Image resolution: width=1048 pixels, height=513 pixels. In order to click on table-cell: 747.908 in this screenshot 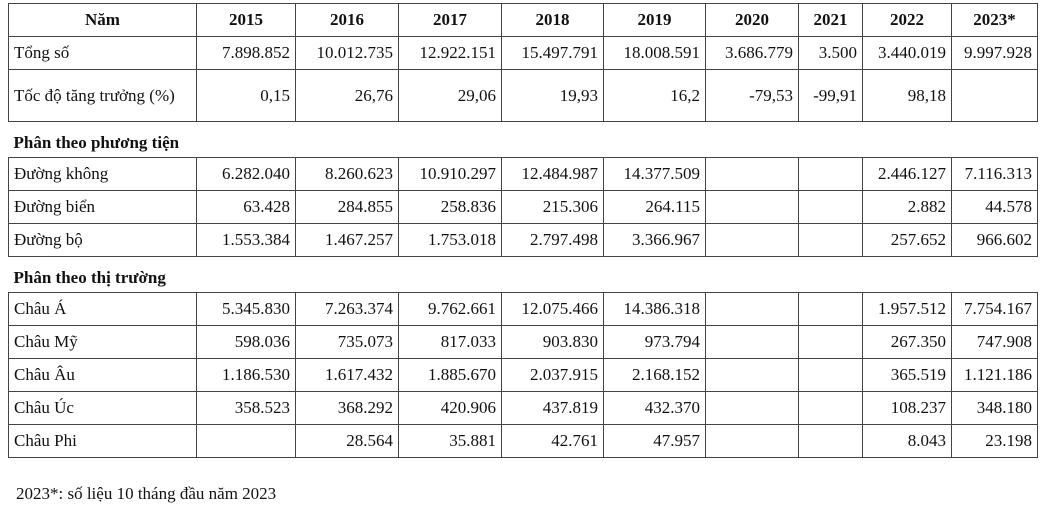, I will do `click(994, 342)`.